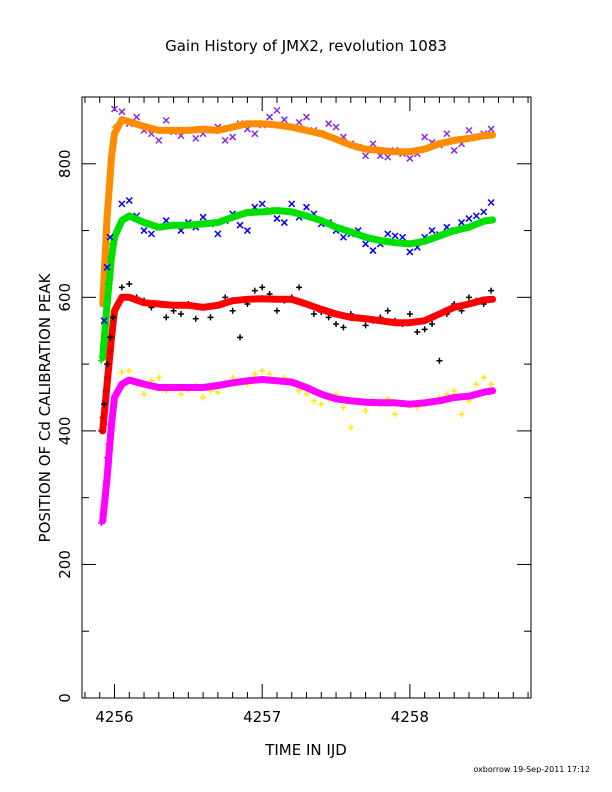  Describe the element at coordinates (65, 163) in the screenshot. I see `y-tick-label: 800` at that location.